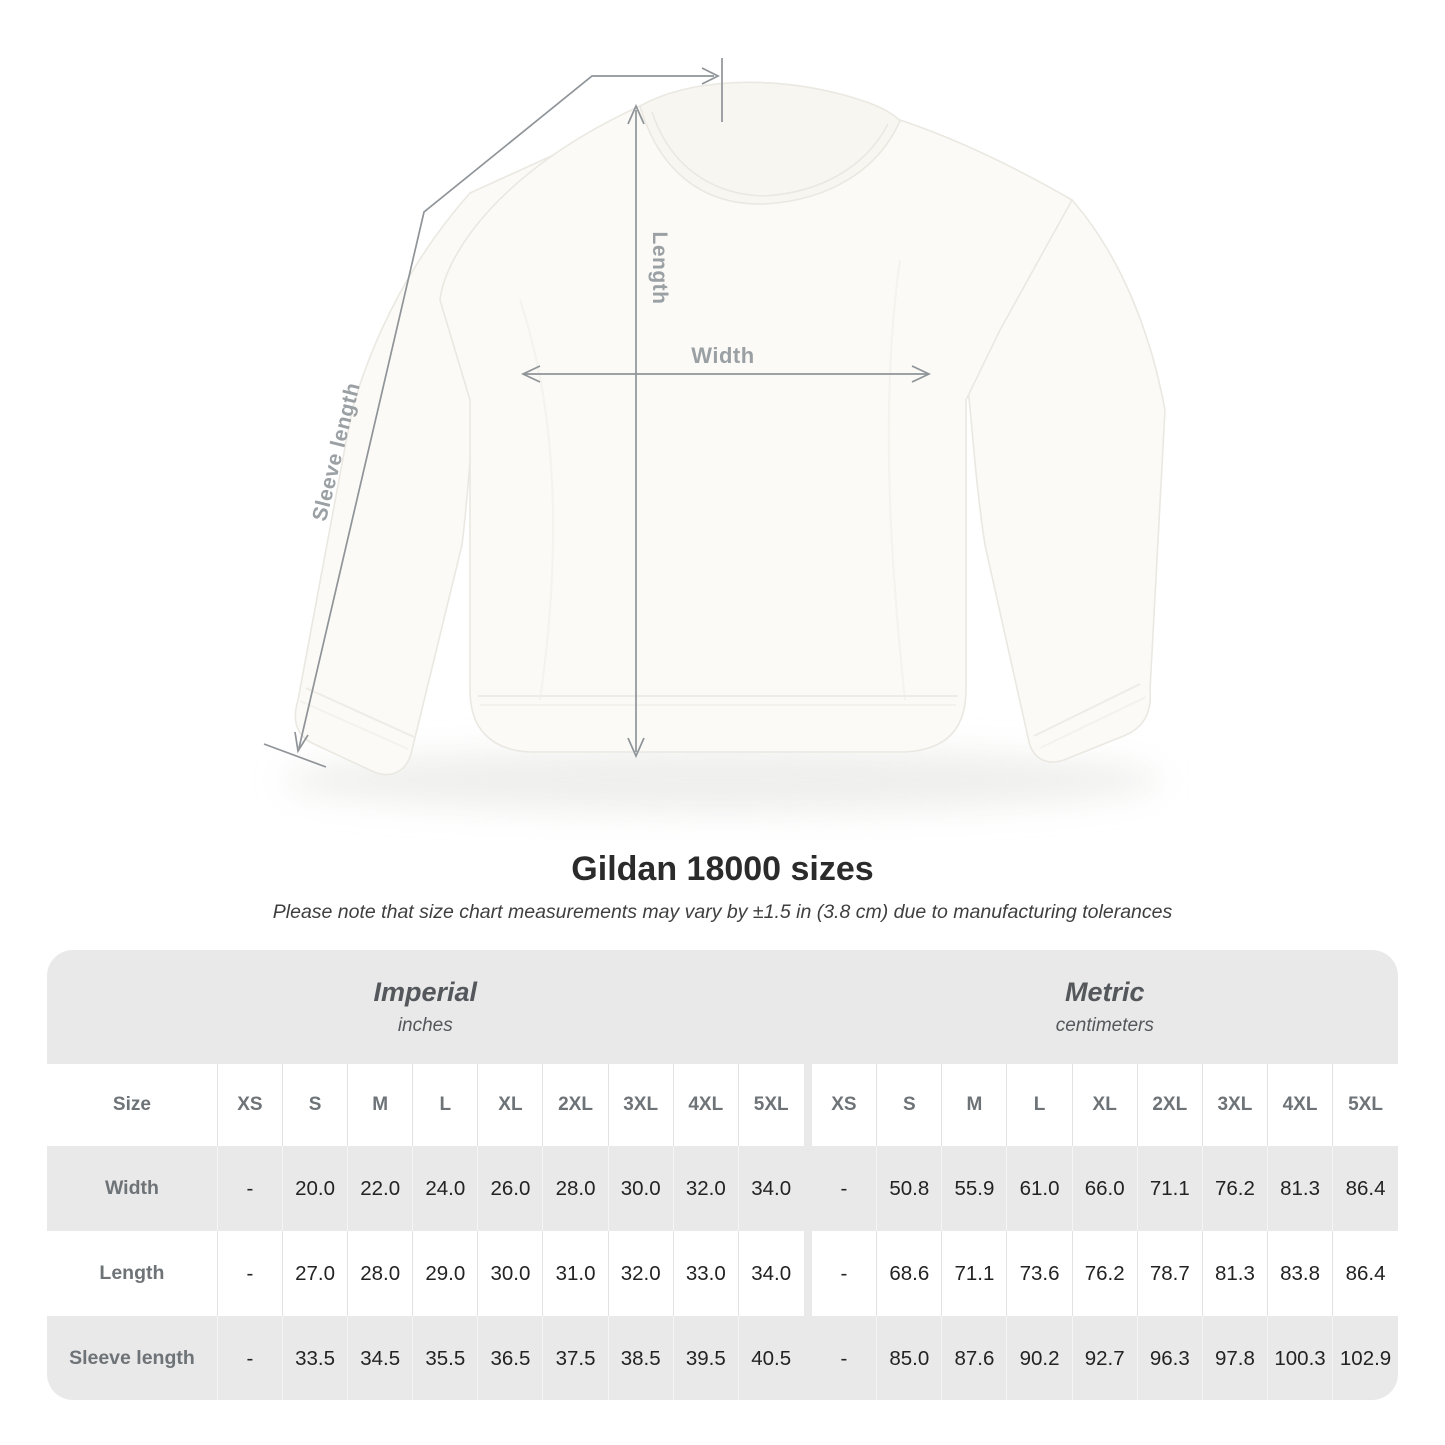  What do you see at coordinates (314, 1273) in the screenshot?
I see `value-cell: 27.0` at bounding box center [314, 1273].